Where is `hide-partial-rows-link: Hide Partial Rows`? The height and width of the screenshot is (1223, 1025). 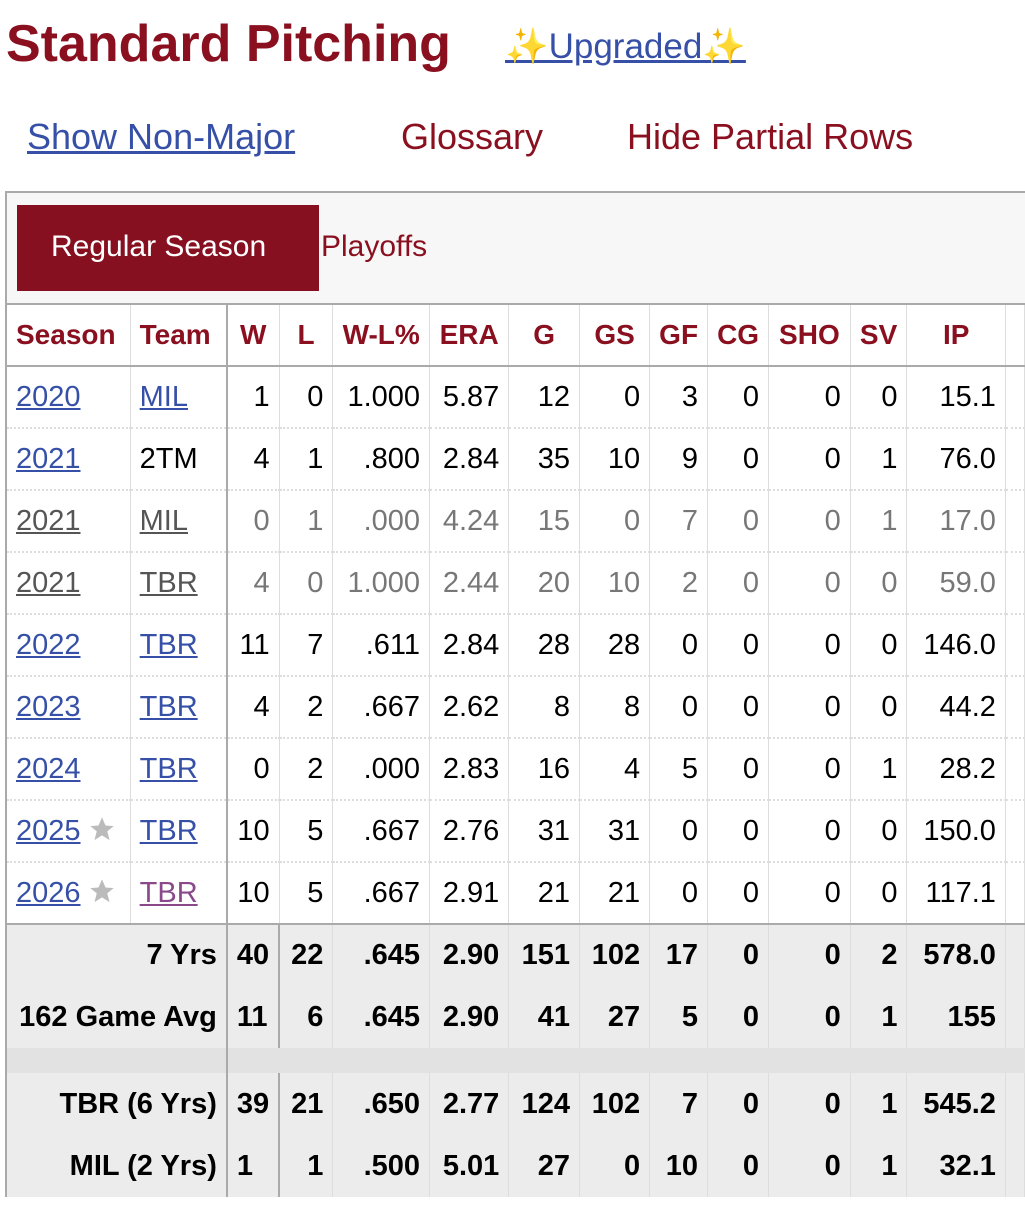 hide-partial-rows-link: Hide Partial Rows is located at coordinates (770, 136).